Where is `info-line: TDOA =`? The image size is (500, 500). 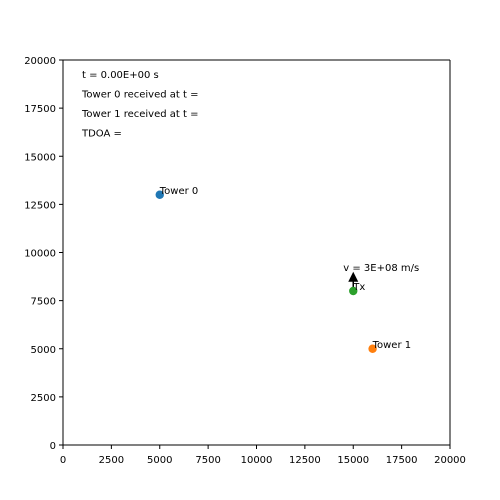 info-line: TDOA = is located at coordinates (101, 134).